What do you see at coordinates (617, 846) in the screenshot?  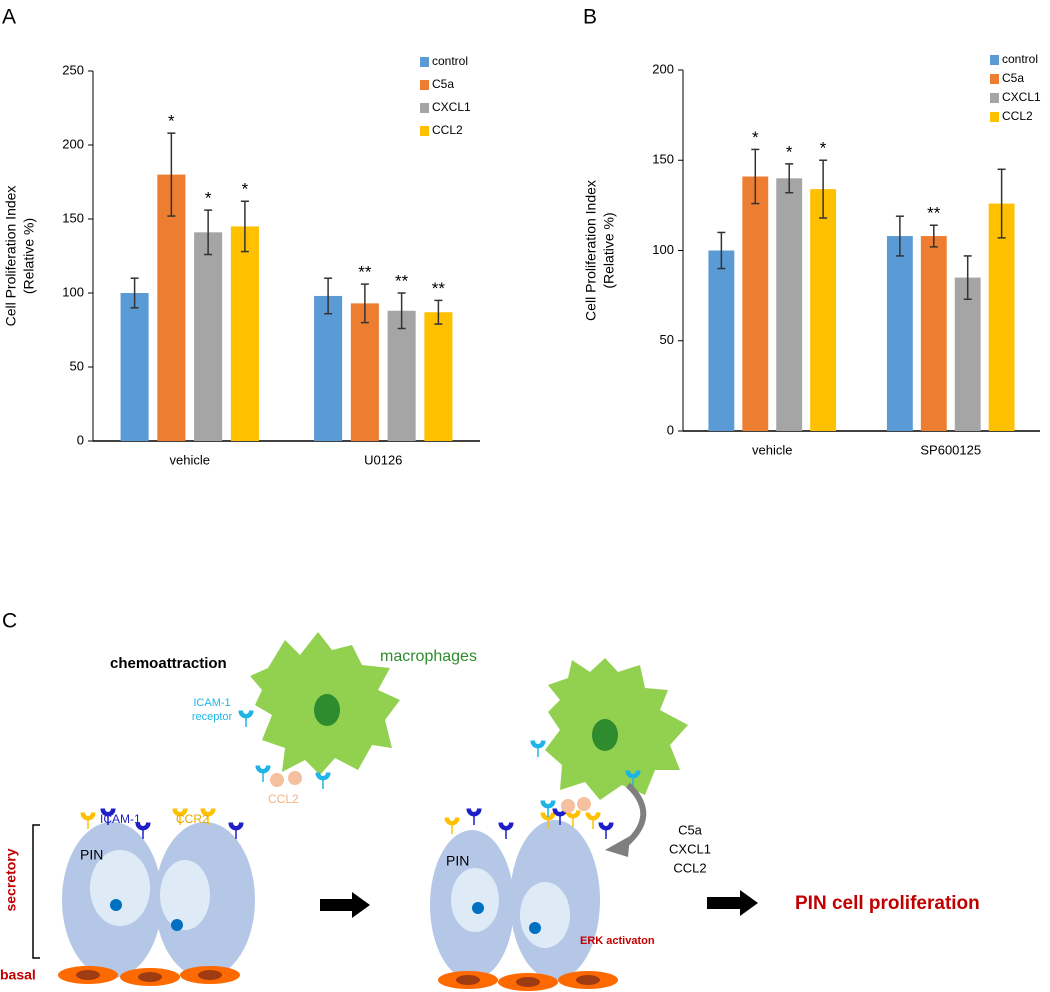 I see `arrow-head` at bounding box center [617, 846].